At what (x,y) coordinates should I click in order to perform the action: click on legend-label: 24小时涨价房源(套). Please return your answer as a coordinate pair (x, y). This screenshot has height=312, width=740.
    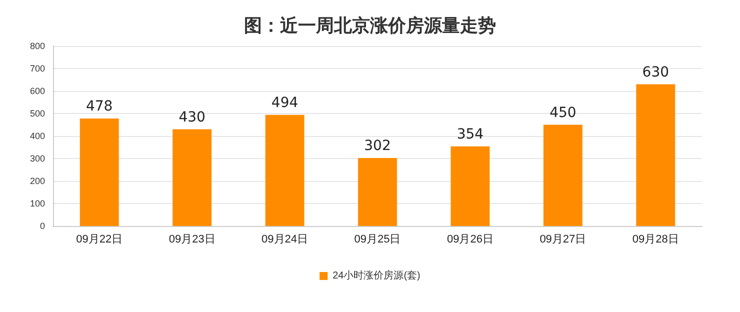
    Looking at the image, I should click on (376, 276).